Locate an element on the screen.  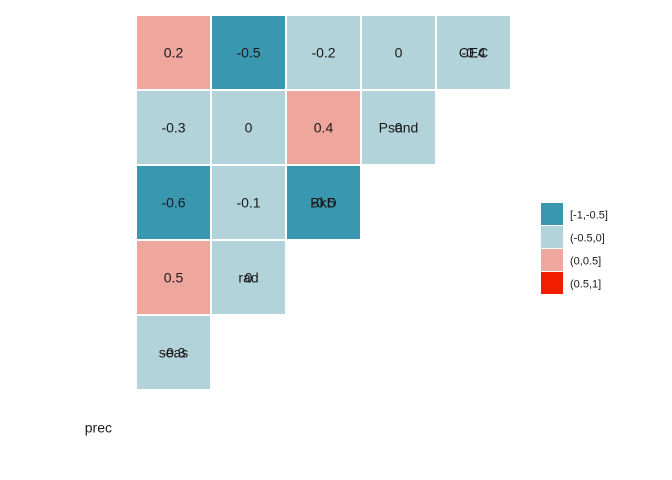
heatmap-cell-cec-rad is located at coordinates (323, 52).